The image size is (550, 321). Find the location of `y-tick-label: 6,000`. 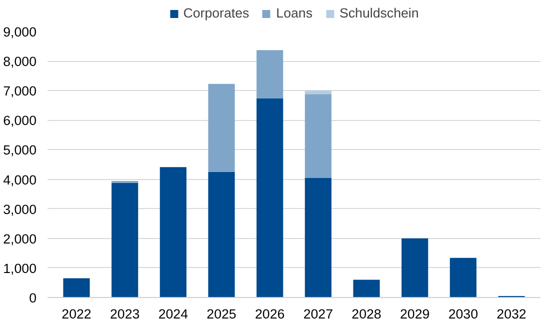

y-tick-label: 6,000 is located at coordinates (20, 120).